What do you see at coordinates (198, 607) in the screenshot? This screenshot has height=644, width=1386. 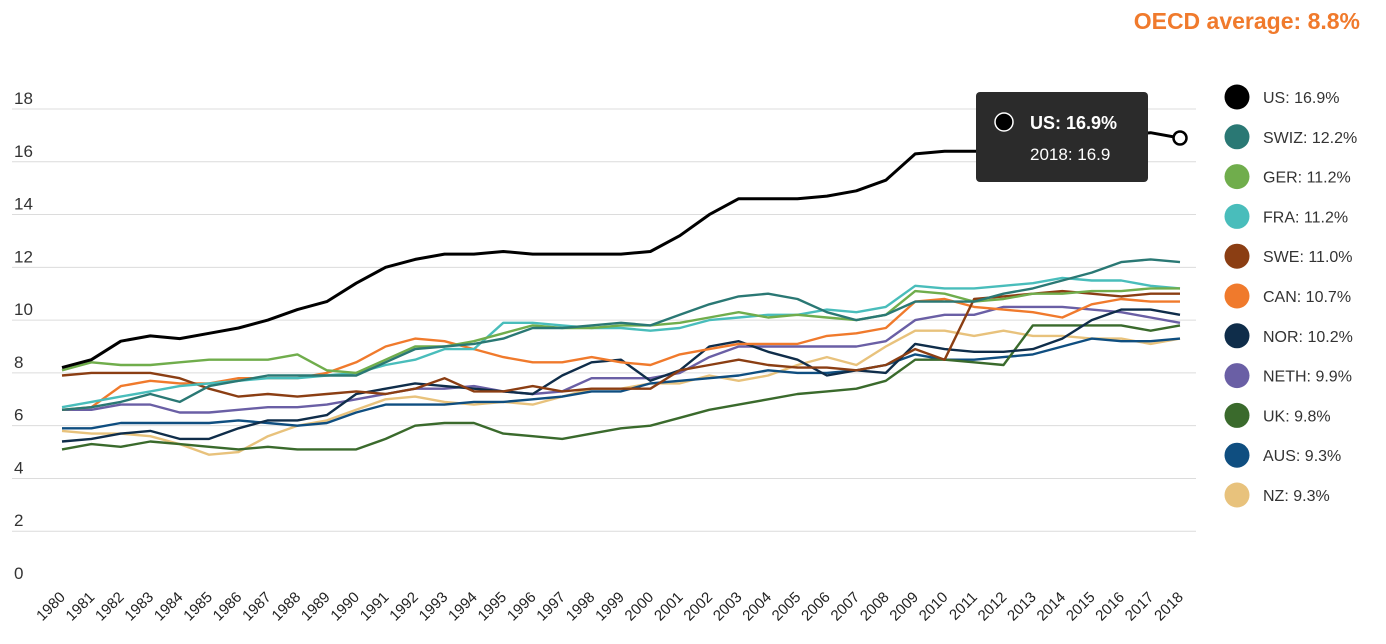 I see `x-tick-label: 1985` at bounding box center [198, 607].